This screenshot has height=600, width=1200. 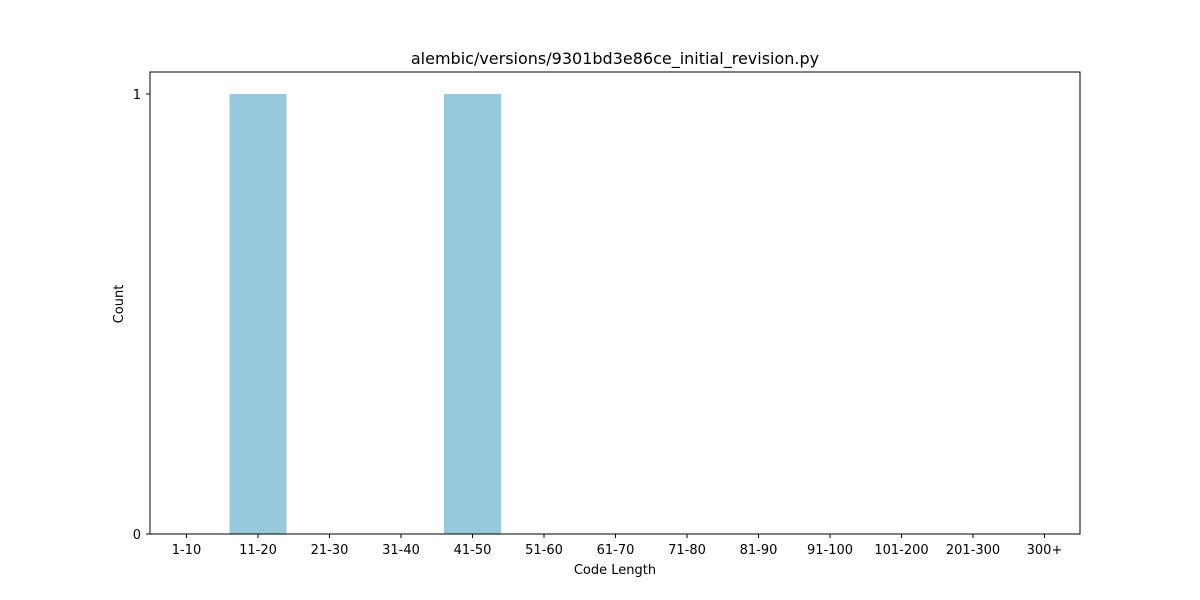 I want to click on x-tick-label: 1-10, so click(x=187, y=550).